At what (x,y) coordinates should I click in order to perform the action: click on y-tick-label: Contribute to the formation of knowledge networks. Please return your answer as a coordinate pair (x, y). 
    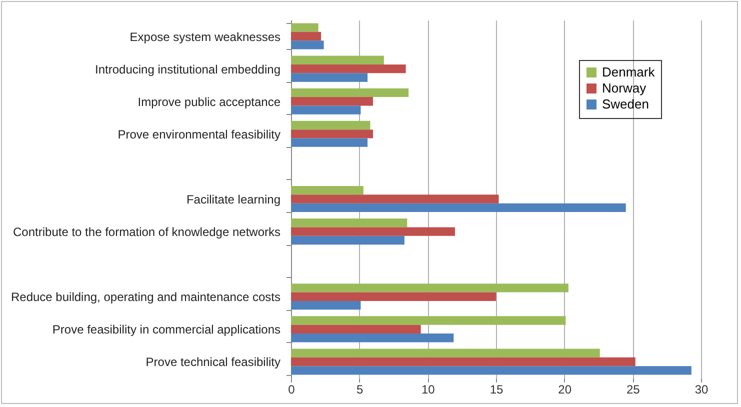
    Looking at the image, I should click on (146, 232).